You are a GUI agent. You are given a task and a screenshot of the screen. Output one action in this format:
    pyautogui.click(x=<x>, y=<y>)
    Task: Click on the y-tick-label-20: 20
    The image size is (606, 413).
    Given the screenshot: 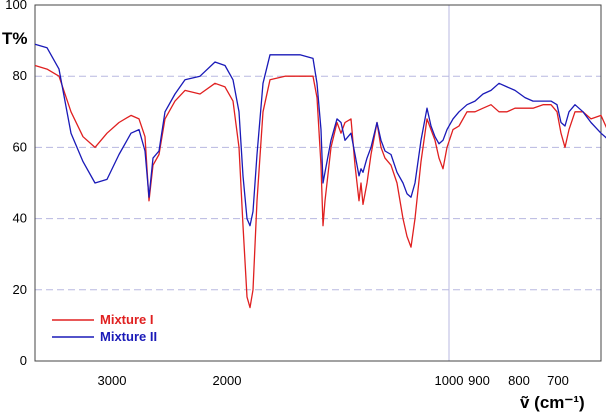 What is the action you would take?
    pyautogui.click(x=20, y=289)
    